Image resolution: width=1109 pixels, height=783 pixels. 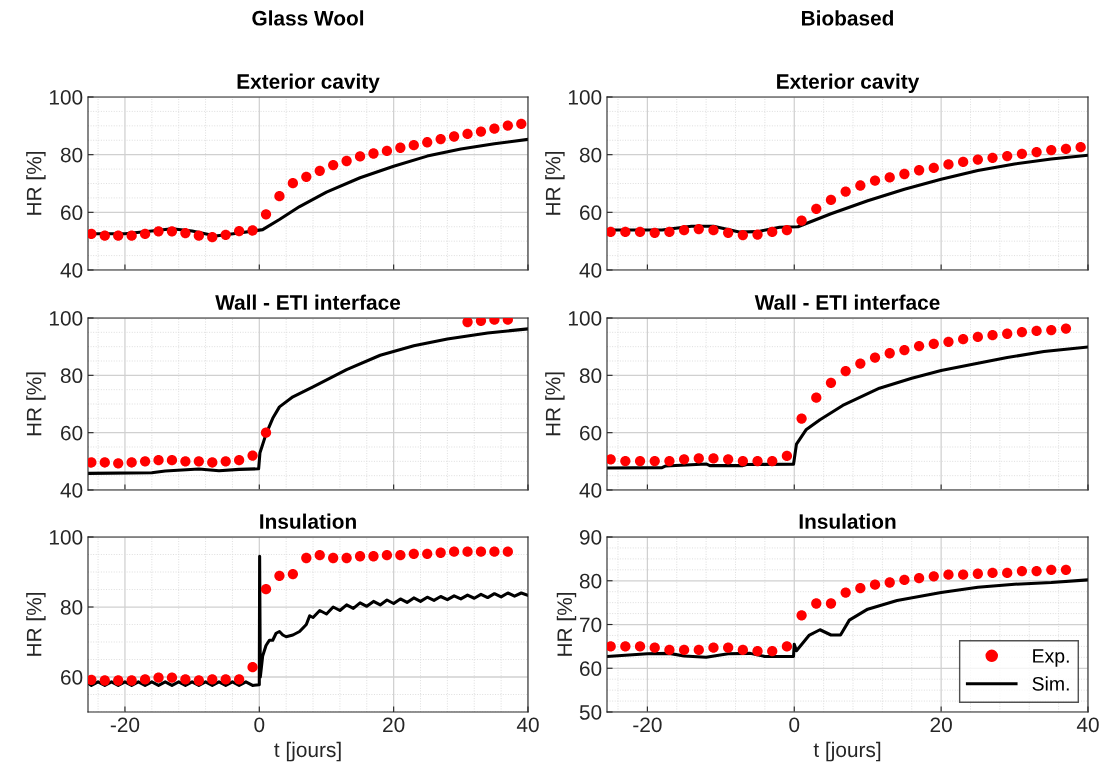 I want to click on text: Biobased, so click(x=848, y=18).